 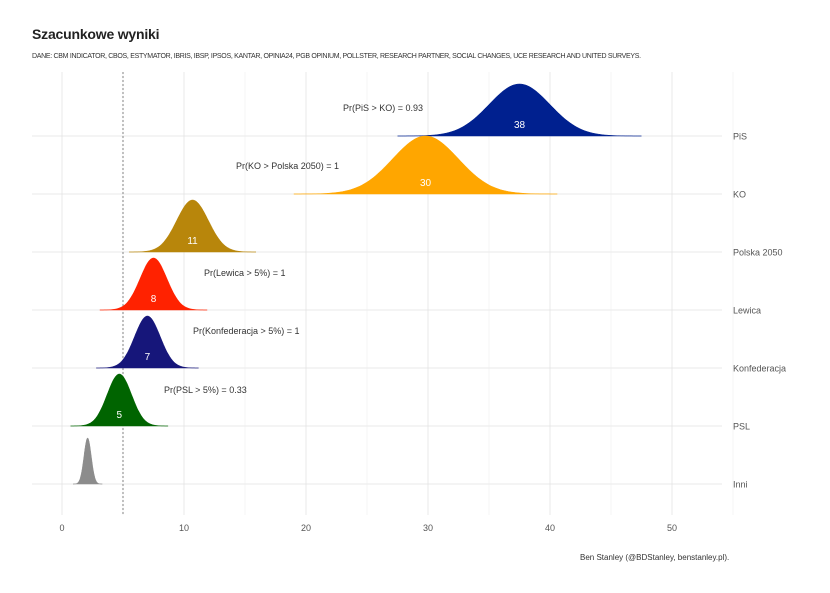 I want to click on density-konfederacja, so click(x=147, y=342).